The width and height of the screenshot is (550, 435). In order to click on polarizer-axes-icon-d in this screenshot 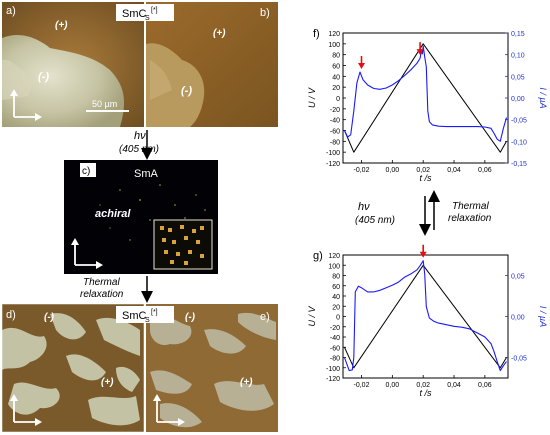, I will do `click(26, 410)`.